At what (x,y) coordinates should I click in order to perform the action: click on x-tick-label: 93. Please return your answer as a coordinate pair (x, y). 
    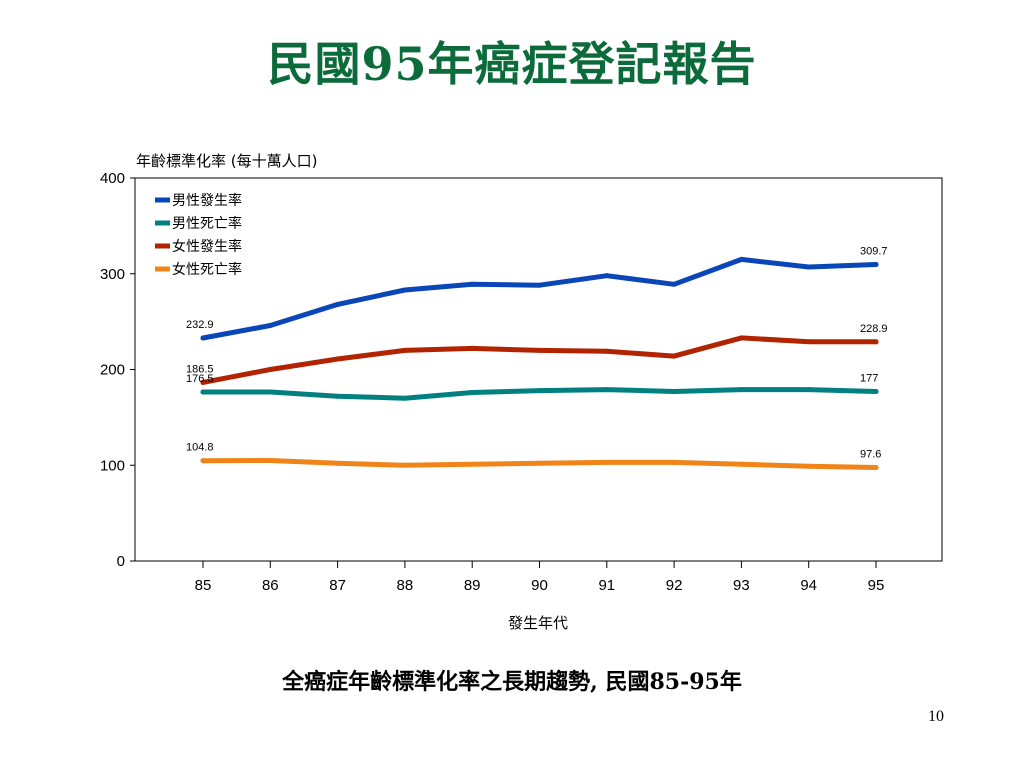
    Looking at the image, I should click on (741, 585).